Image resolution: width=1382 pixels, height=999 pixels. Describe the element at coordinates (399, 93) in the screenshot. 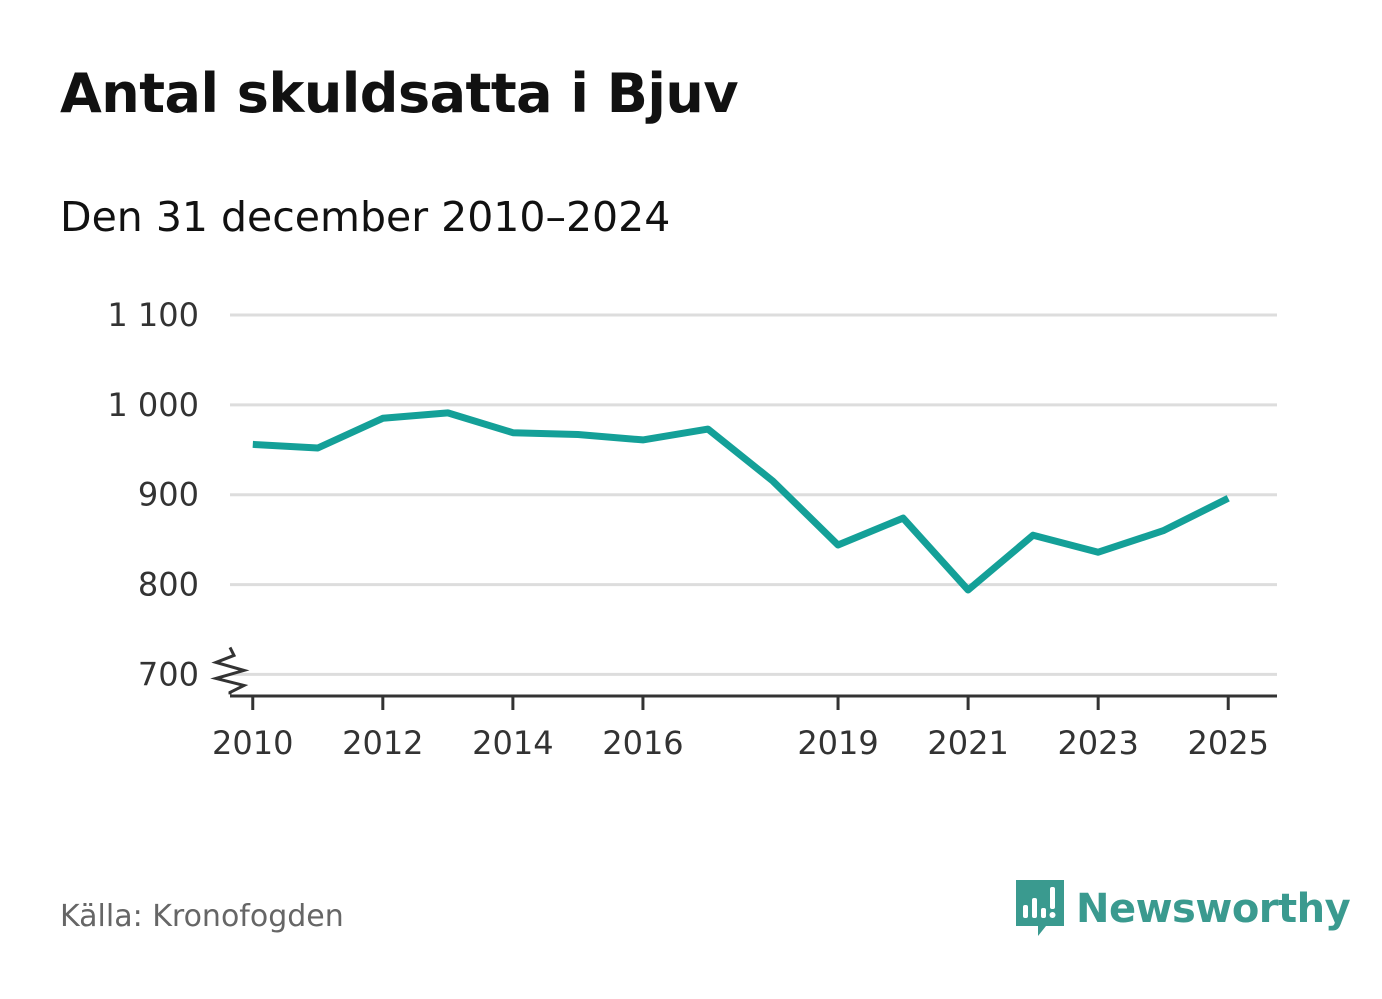

I see `chart-title: Antal skuldsatta i Bjuv` at that location.